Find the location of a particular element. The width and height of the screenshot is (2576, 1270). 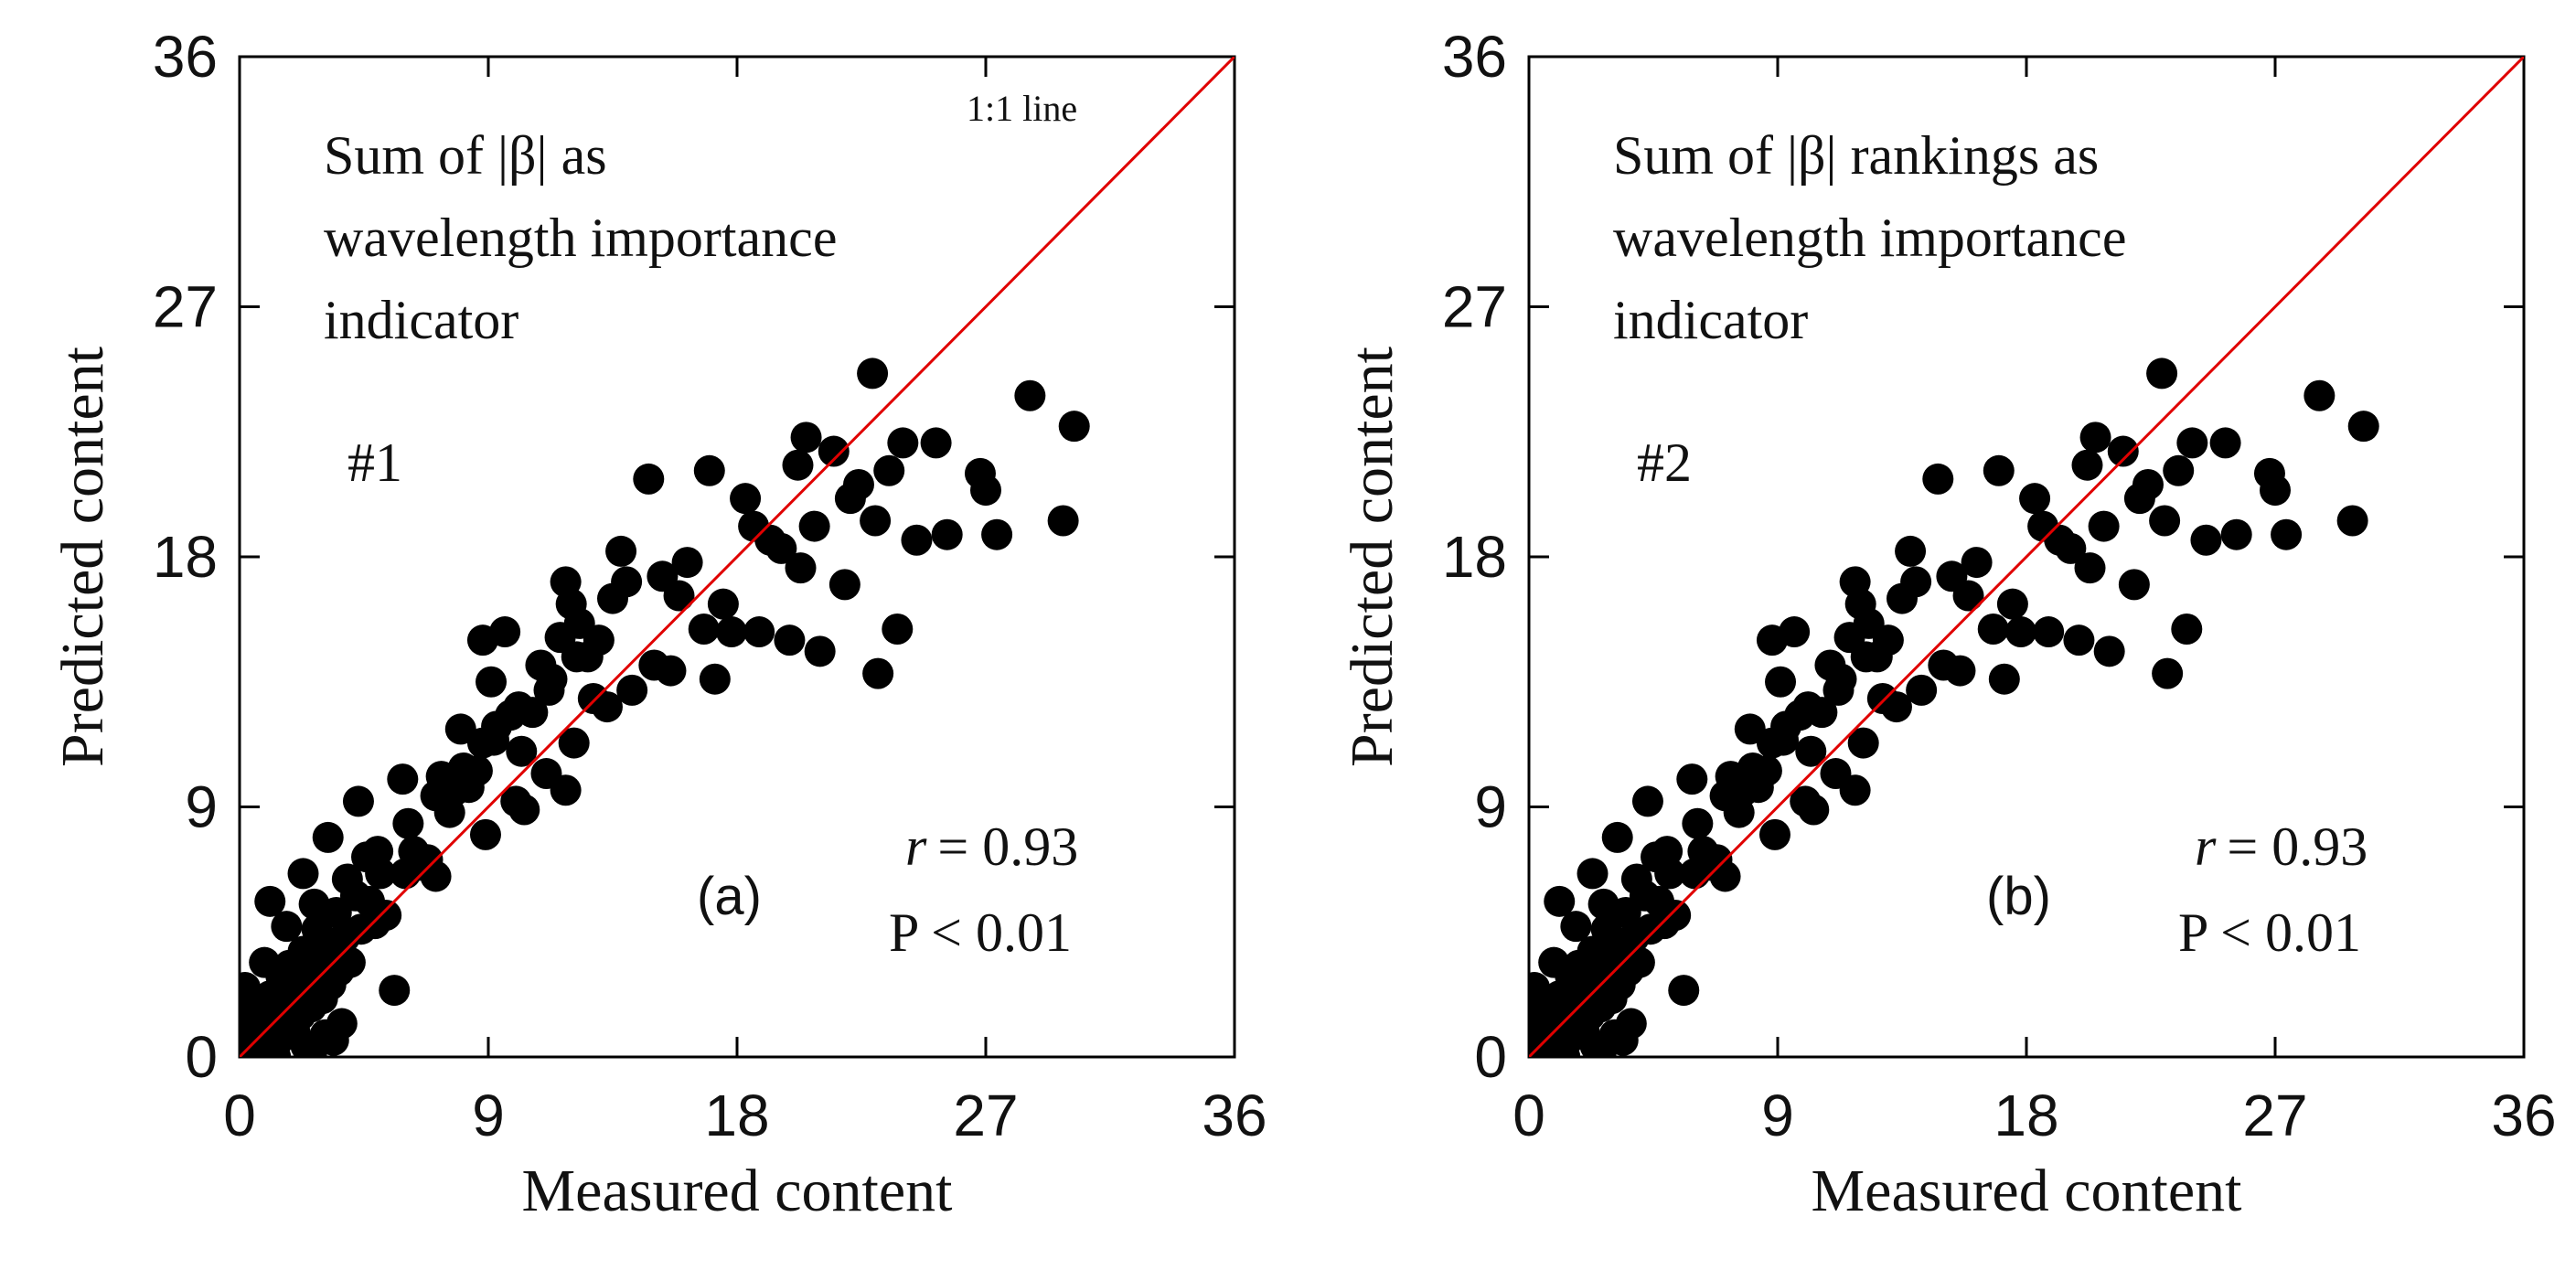

y-tick-label: 0 is located at coordinates (1490, 1057).